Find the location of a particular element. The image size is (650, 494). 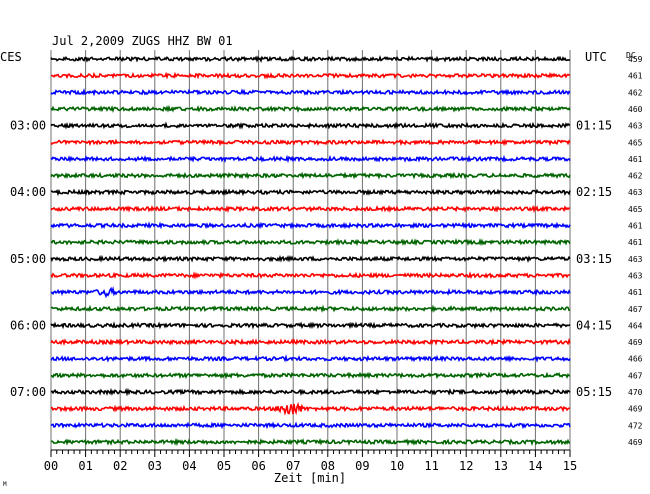

chart-title: Jul 2,2009 ZUGS HHZ BW 01 is located at coordinates (142, 41).